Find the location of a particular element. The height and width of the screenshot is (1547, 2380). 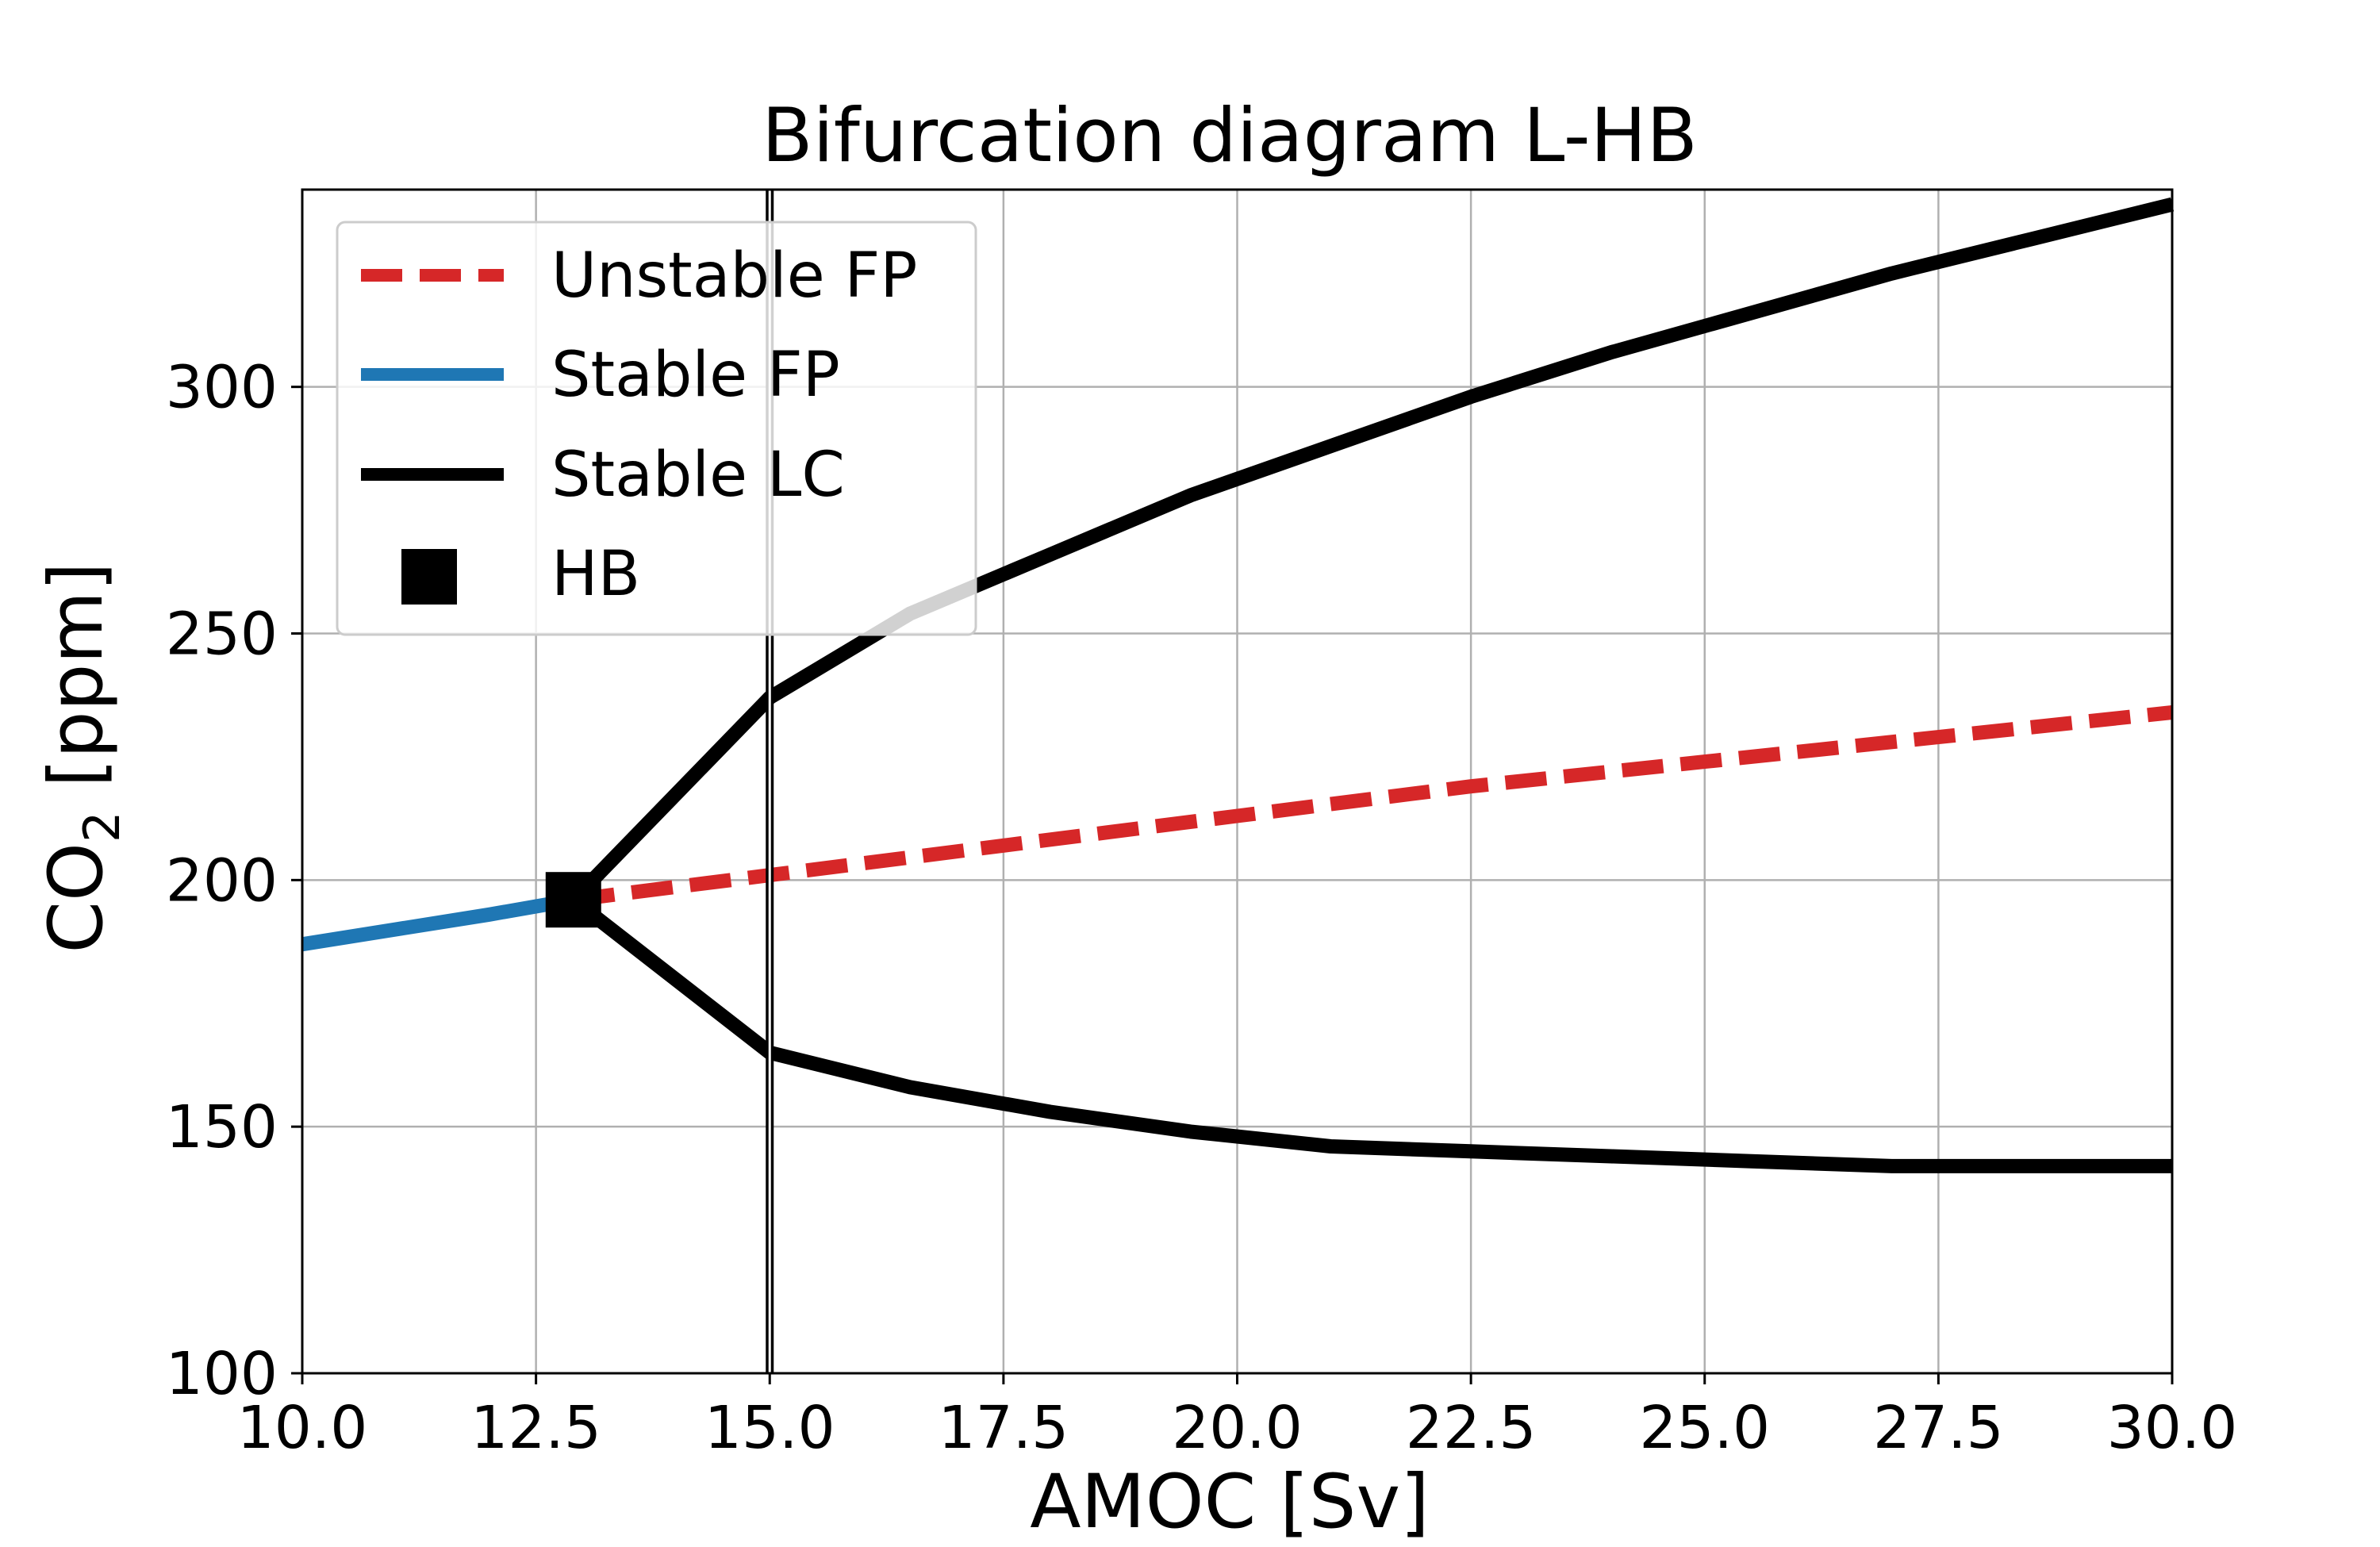

y-tick-label: 100 is located at coordinates (222, 1374).